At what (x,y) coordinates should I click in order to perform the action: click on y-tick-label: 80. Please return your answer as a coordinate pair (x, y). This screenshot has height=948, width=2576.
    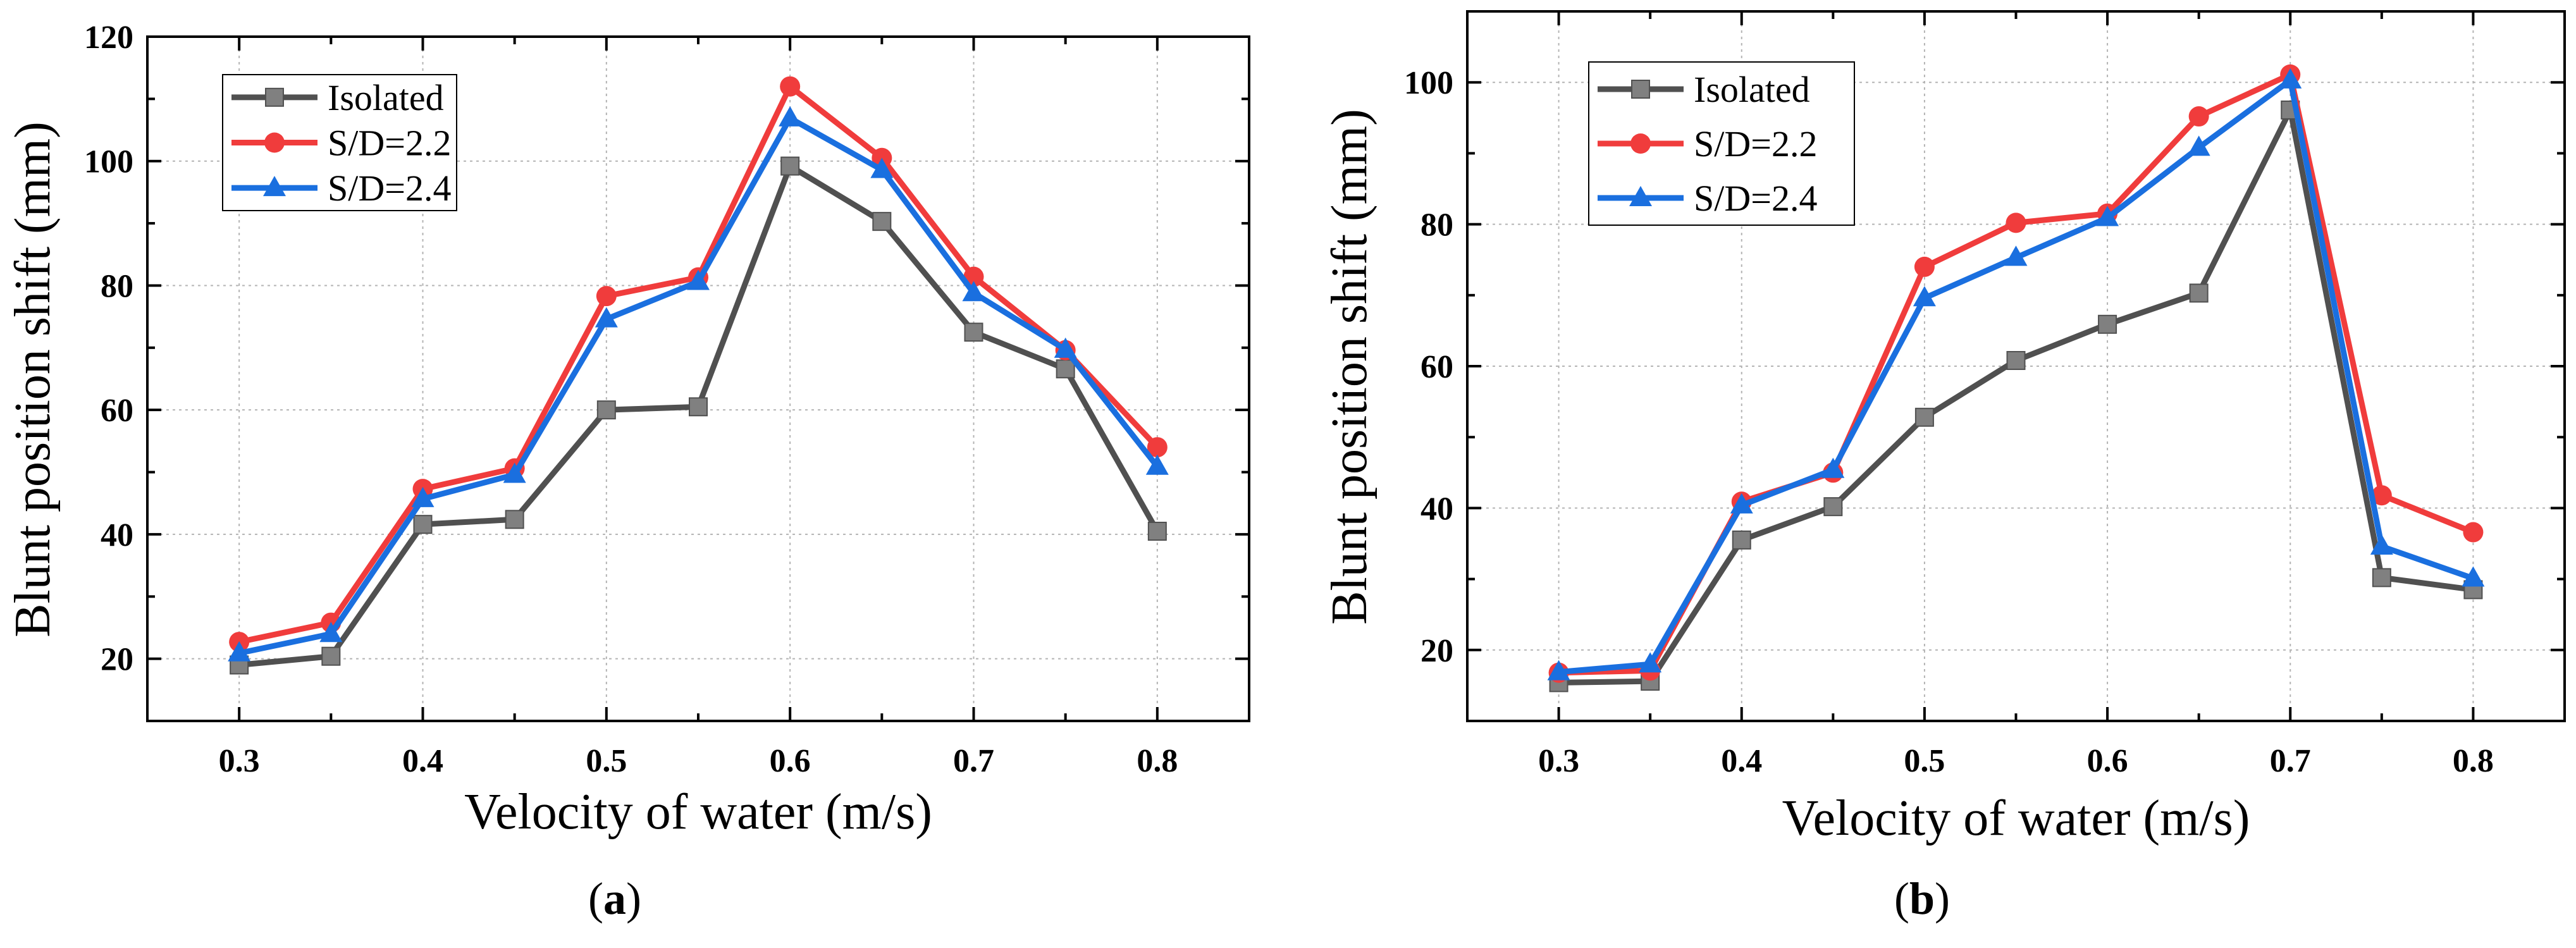
    Looking at the image, I should click on (117, 286).